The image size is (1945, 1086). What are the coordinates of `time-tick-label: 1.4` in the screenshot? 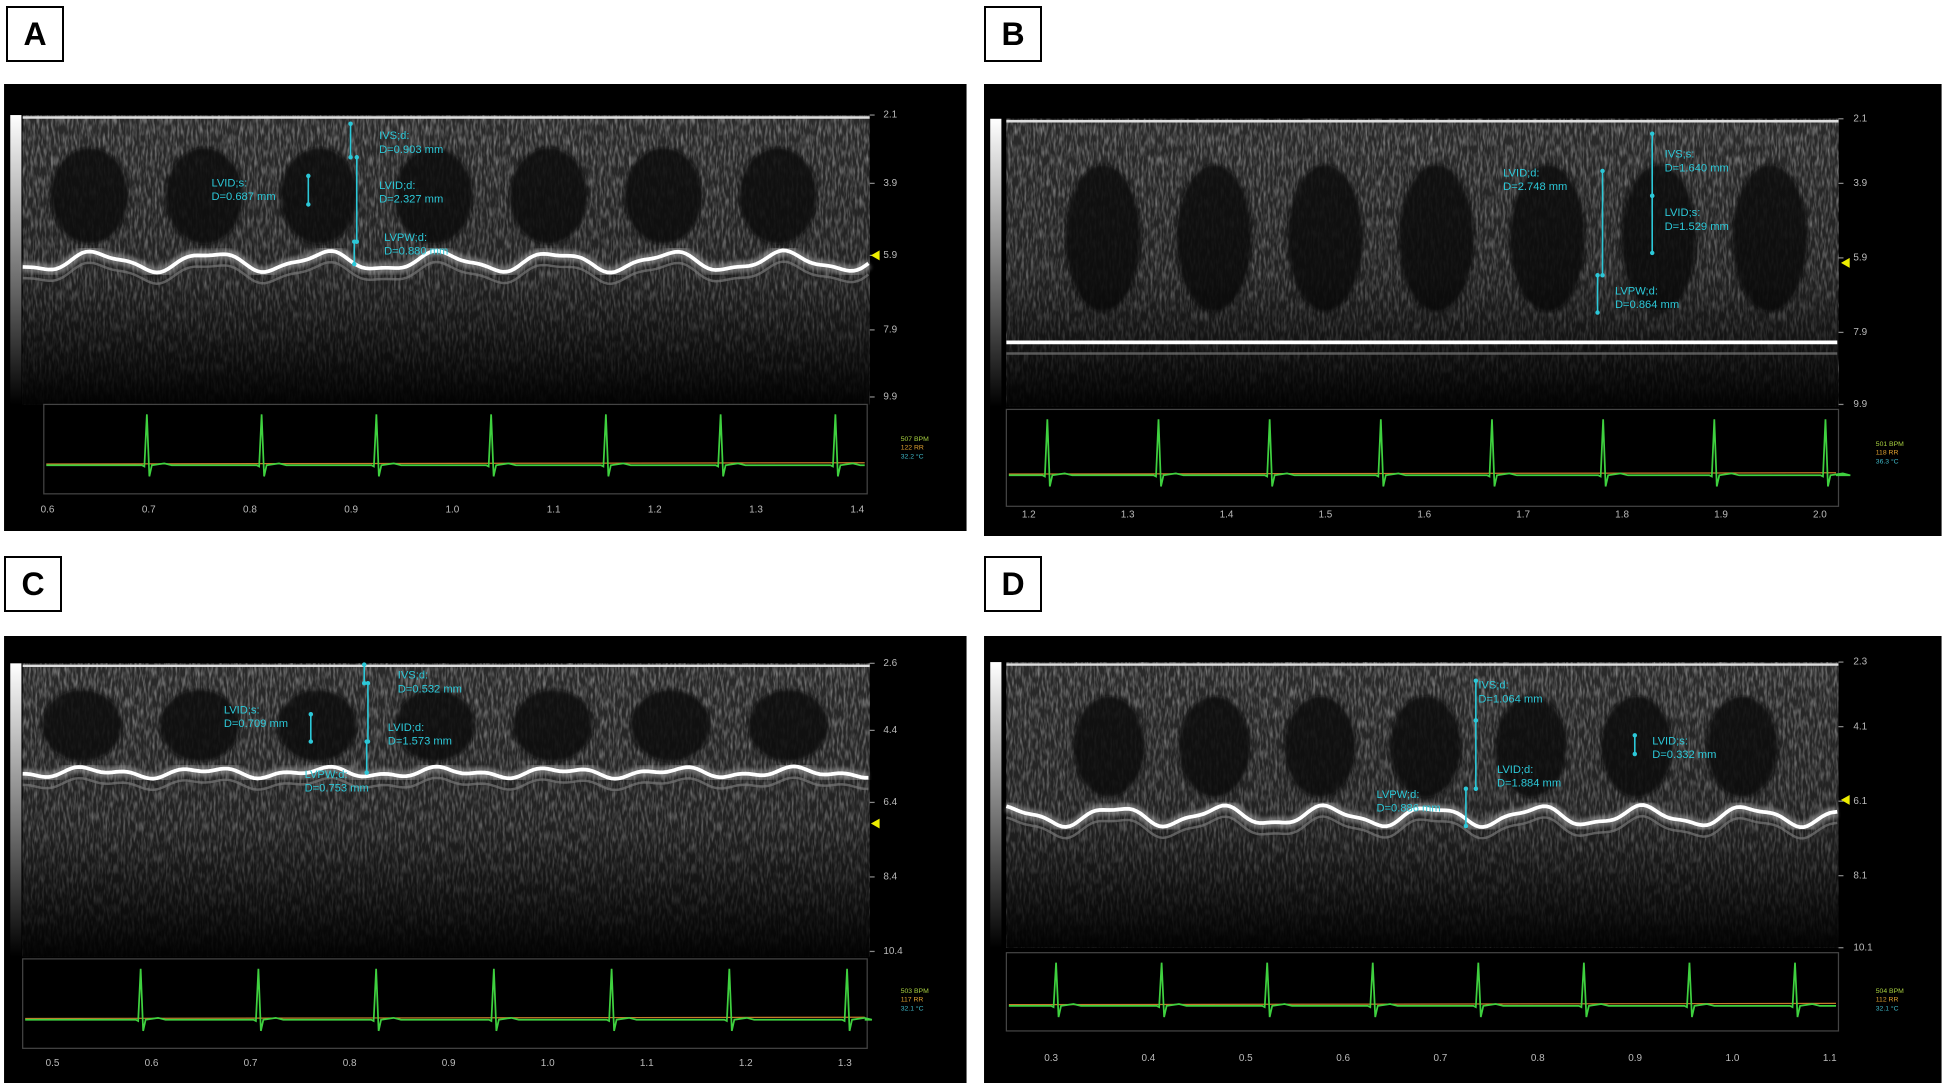 It's located at (857, 510).